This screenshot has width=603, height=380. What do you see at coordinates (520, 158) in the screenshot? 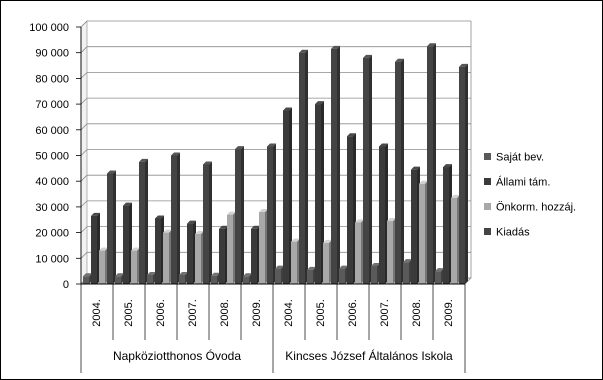
I see `legend-label: Saját bev.` at bounding box center [520, 158].